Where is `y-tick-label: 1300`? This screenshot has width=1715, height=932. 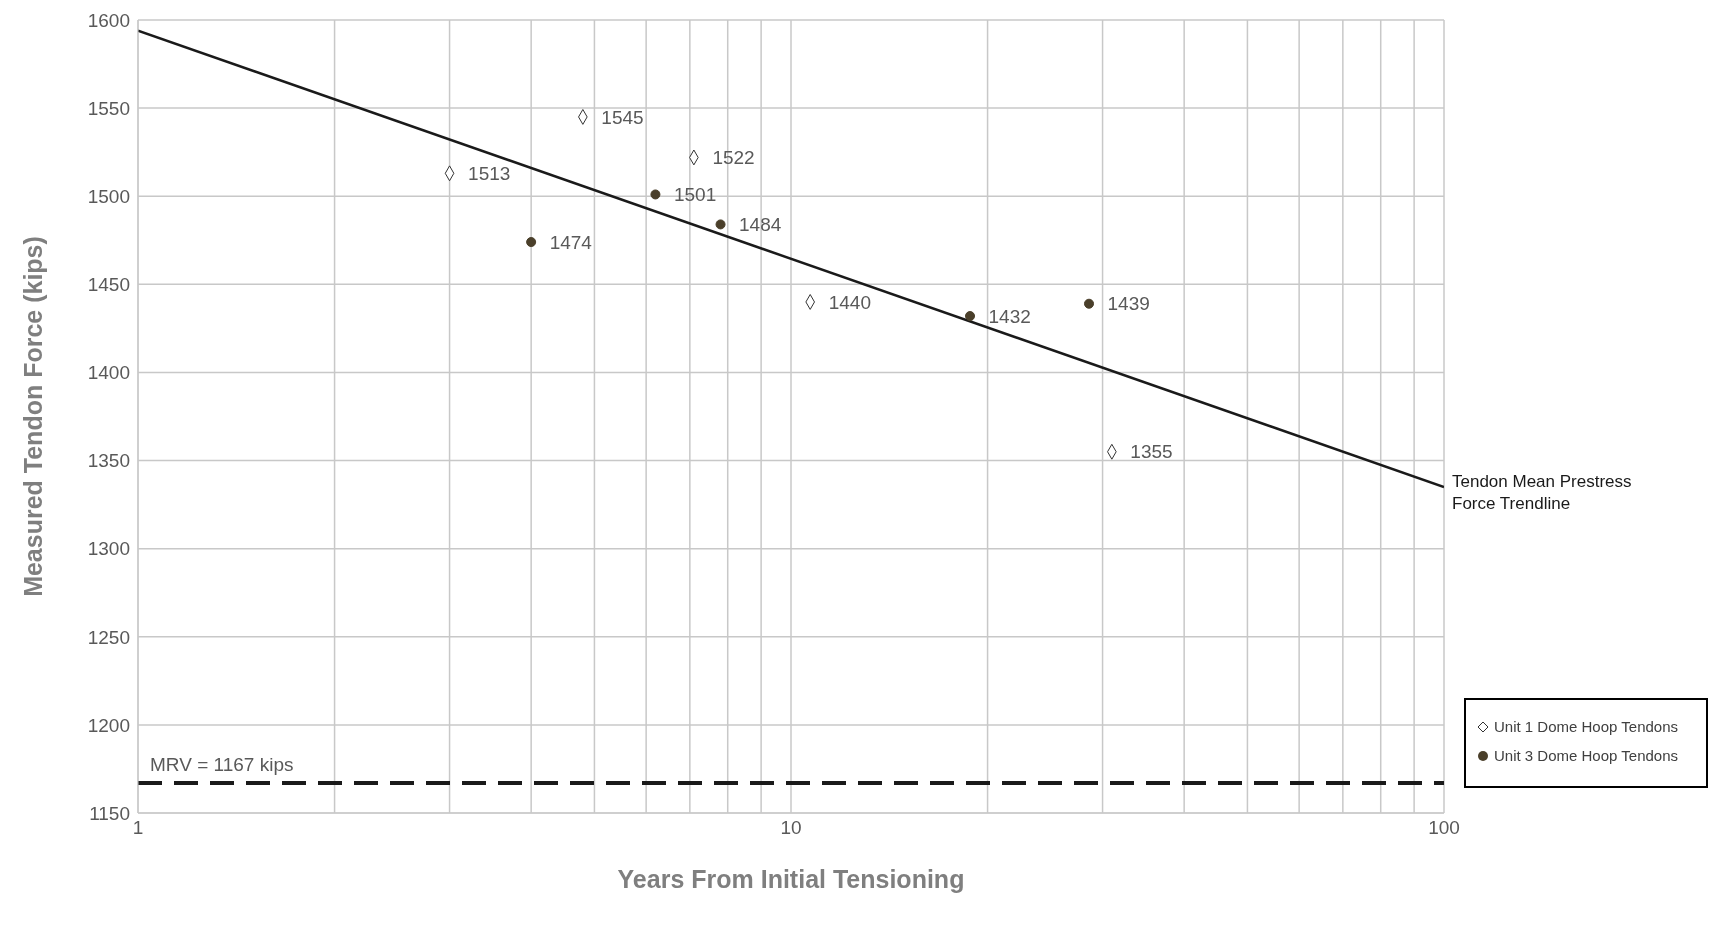
y-tick-label: 1300 is located at coordinates (108, 549).